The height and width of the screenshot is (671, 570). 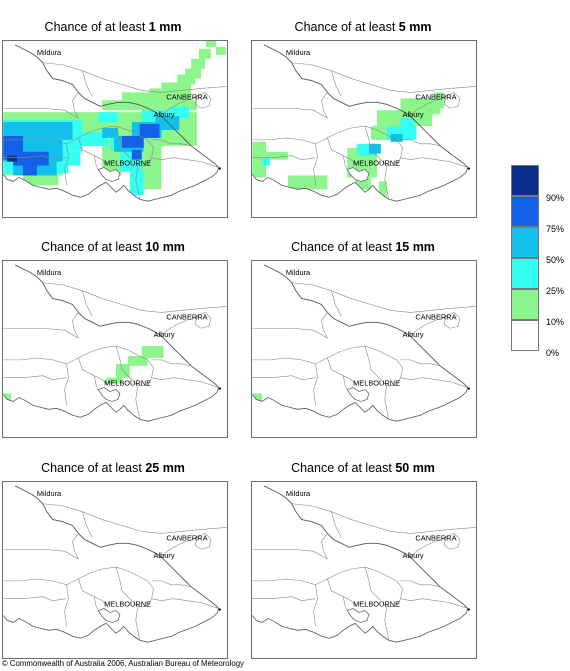 What do you see at coordinates (363, 468) in the screenshot?
I see `panel-title-50mm: Chance of at least 50 mm` at bounding box center [363, 468].